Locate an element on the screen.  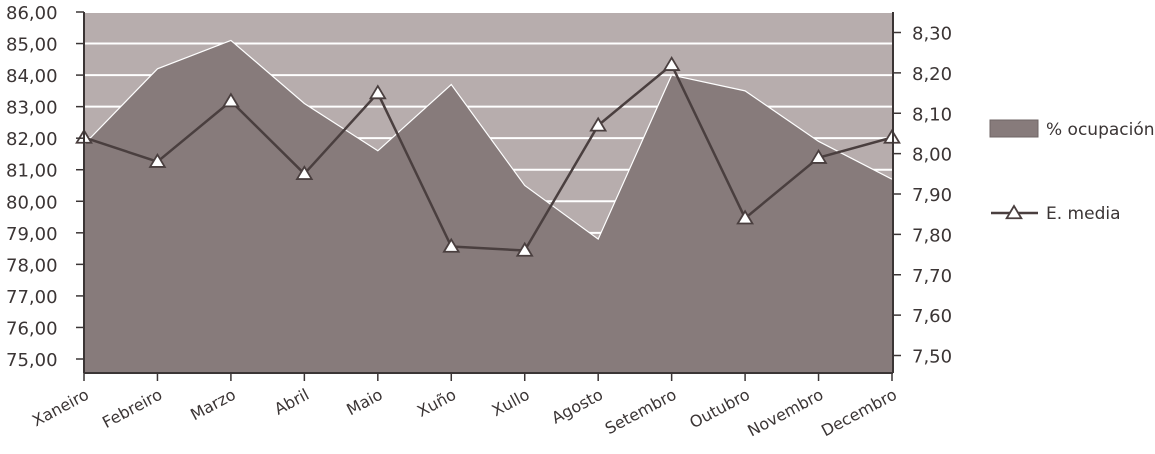
legend-label-e-media: E. media is located at coordinates (1083, 214).